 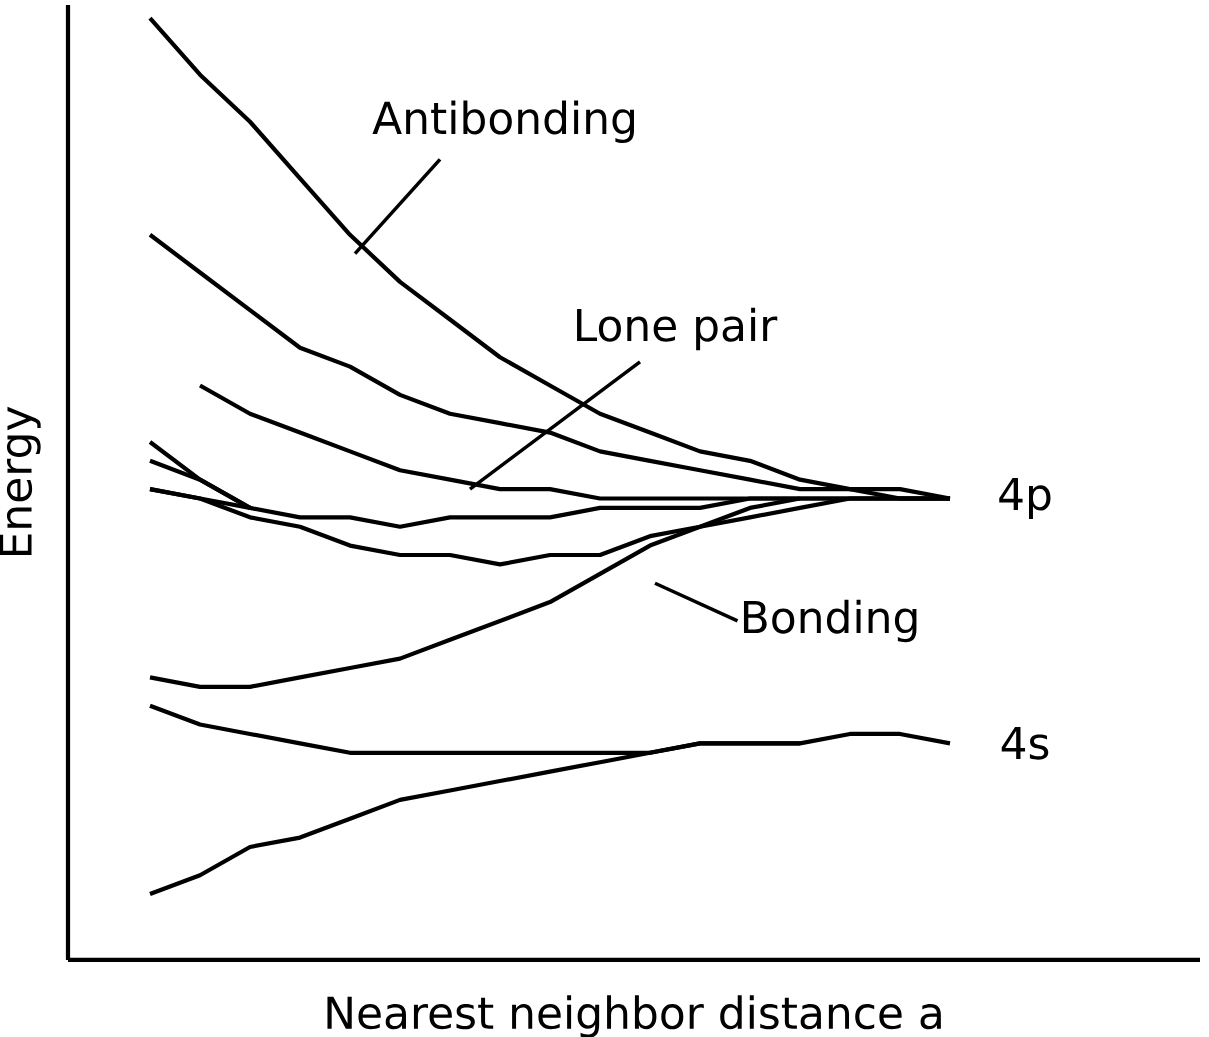 I want to click on text: 4p, so click(x=1025, y=498).